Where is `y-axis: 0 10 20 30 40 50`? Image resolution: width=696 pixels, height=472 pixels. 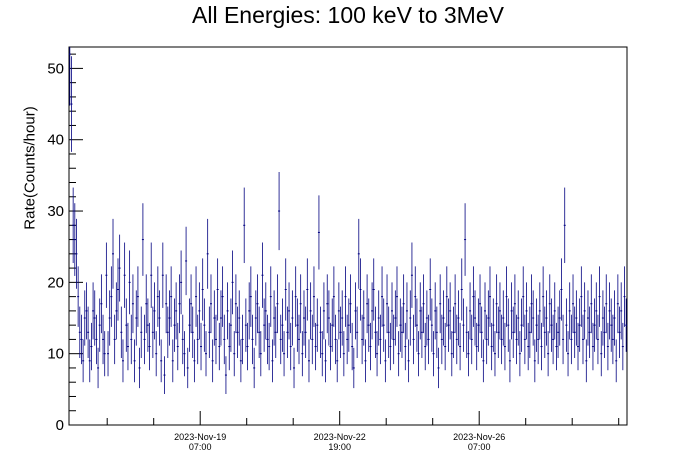 y-axis: 0 10 20 30 40 50 is located at coordinates (65, 243).